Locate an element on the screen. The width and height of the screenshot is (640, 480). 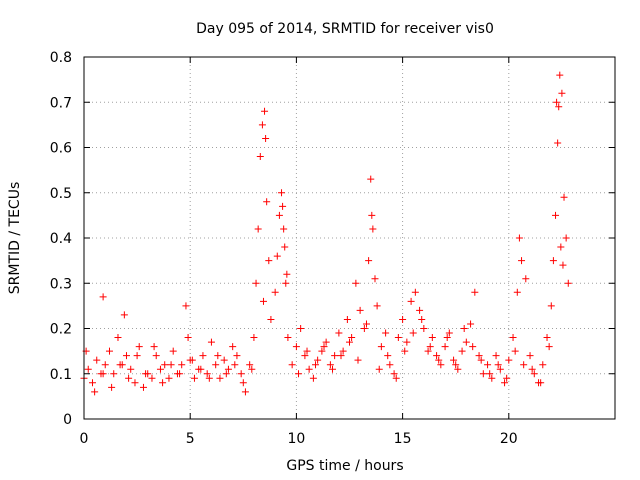
x-tick-labels: 0 5 10 15 20 is located at coordinates (299, 439).